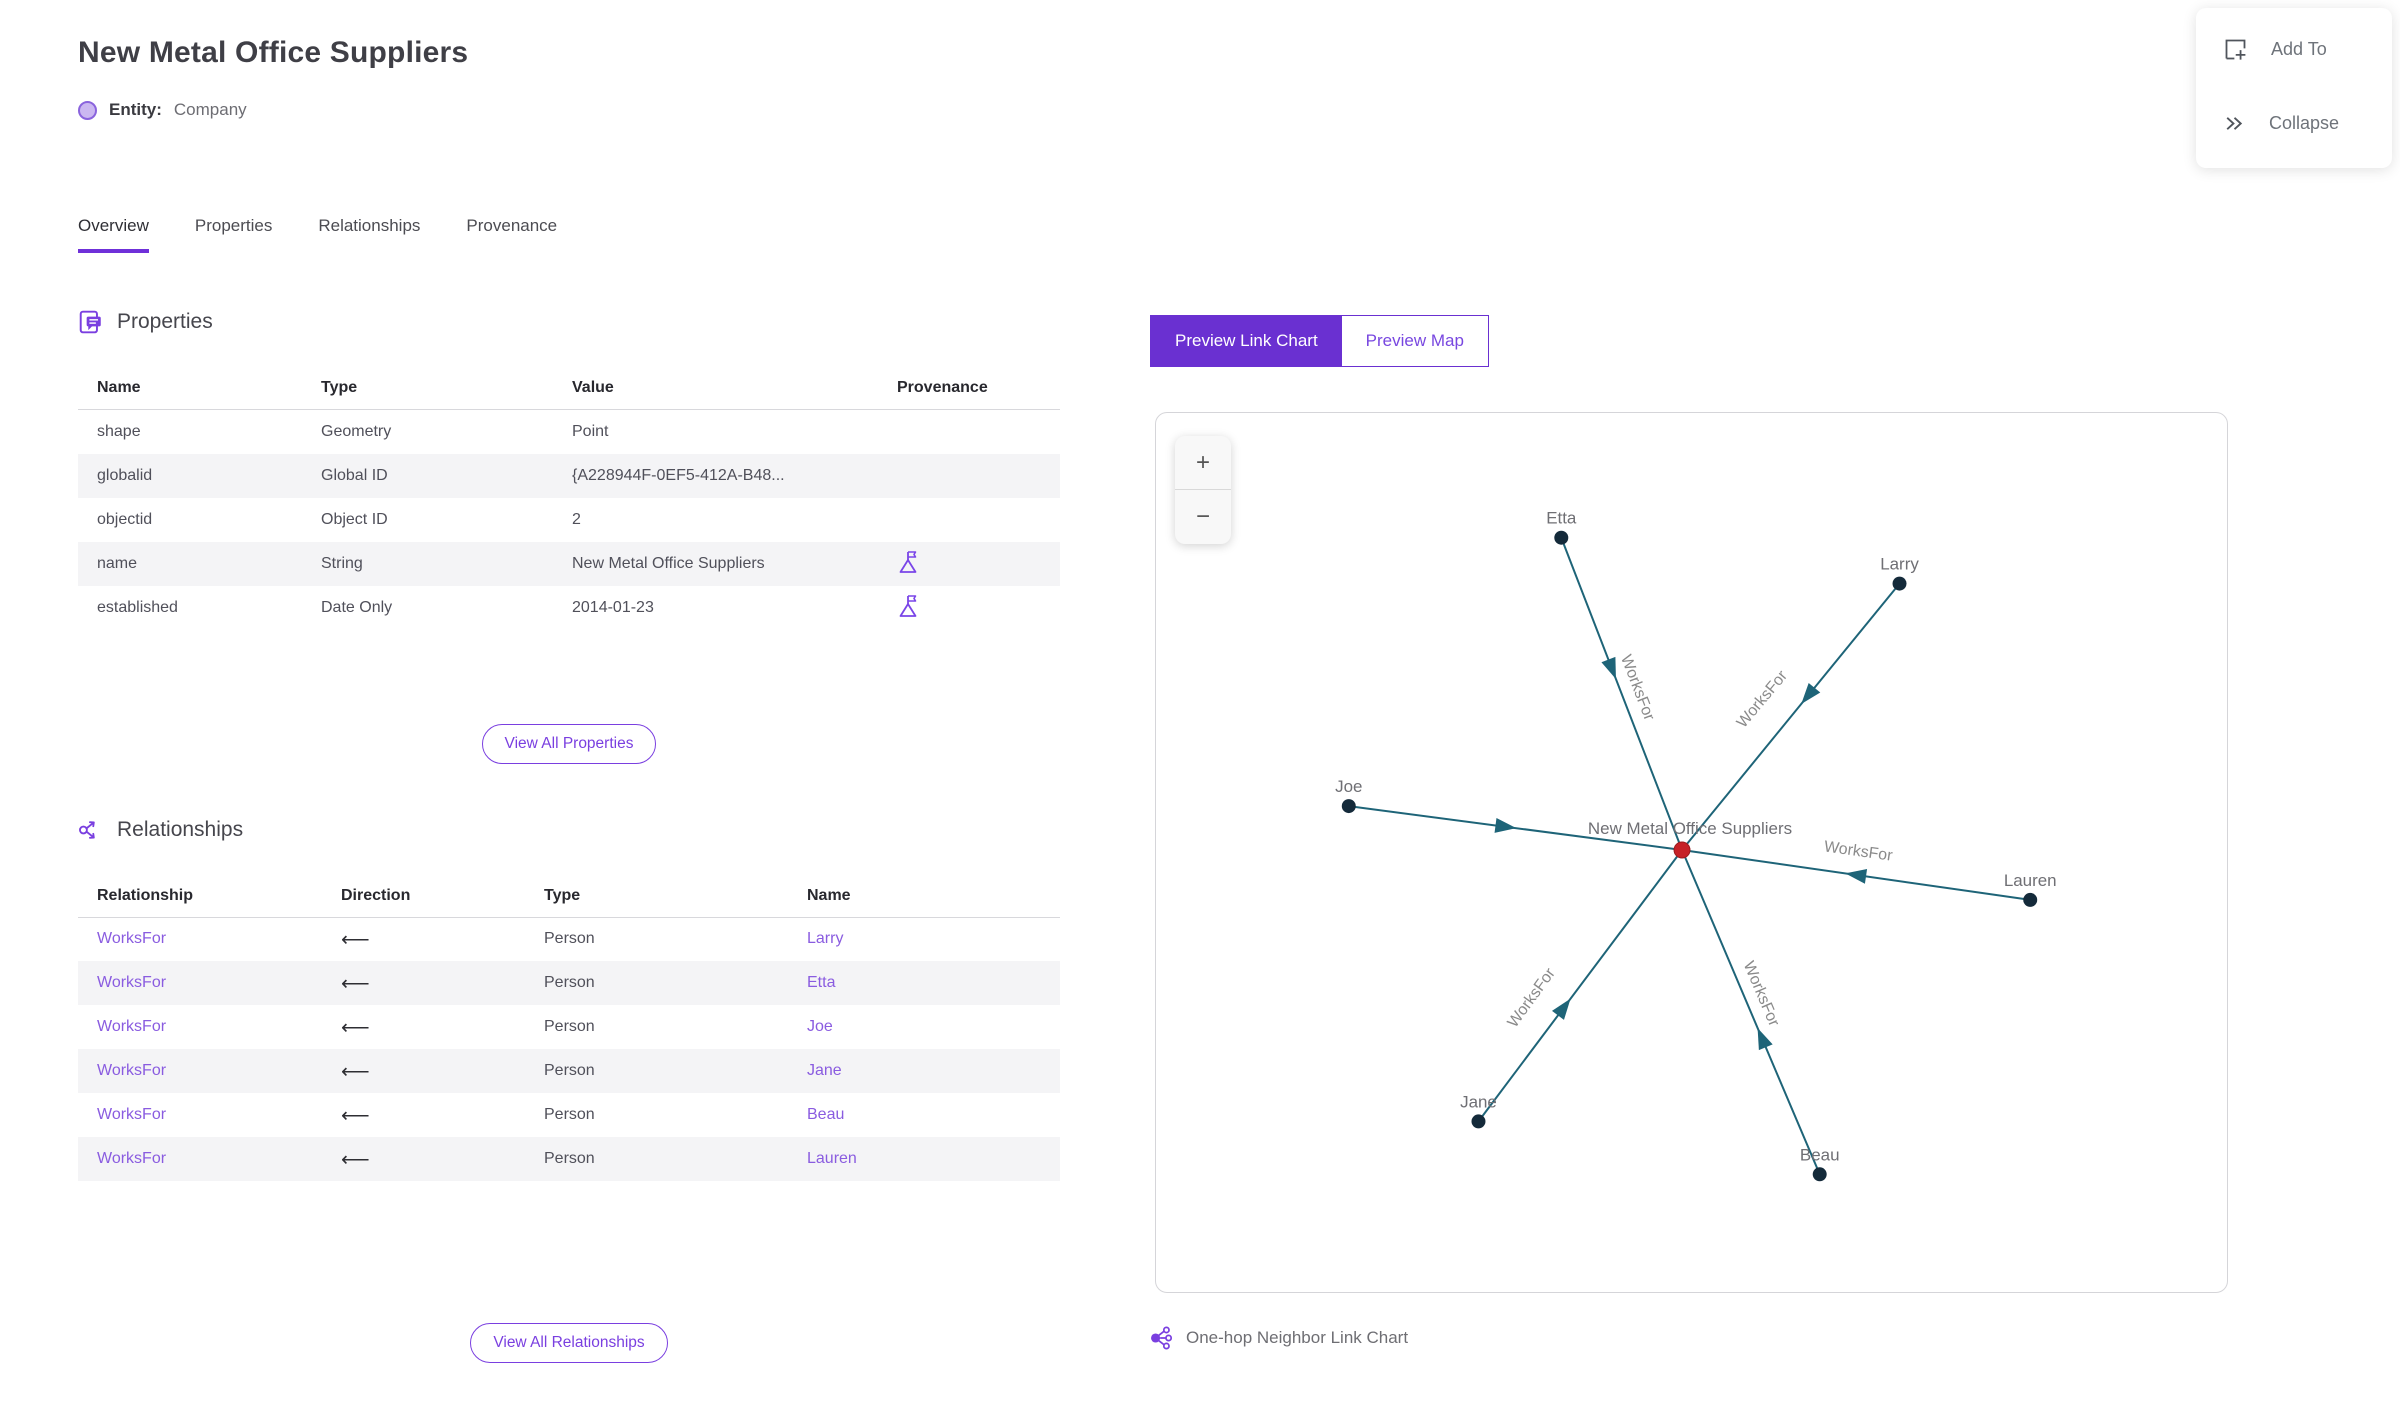  I want to click on node-label: Larry, so click(1899, 564).